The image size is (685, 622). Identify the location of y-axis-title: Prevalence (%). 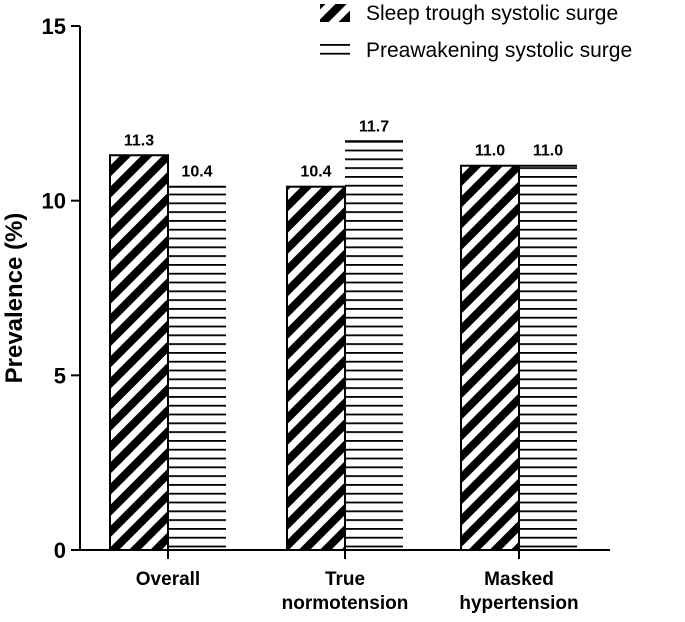
(14, 298).